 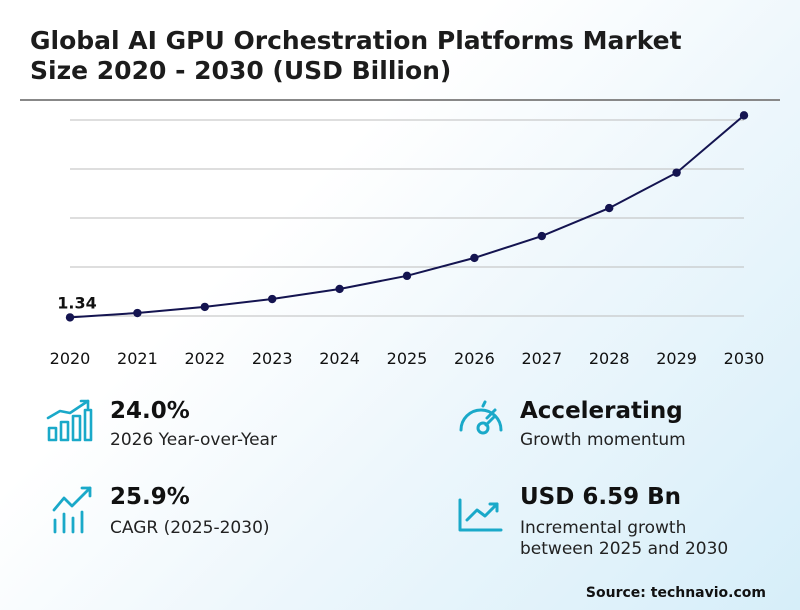 What do you see at coordinates (407, 276) in the screenshot?
I see `data-point-2025` at bounding box center [407, 276].